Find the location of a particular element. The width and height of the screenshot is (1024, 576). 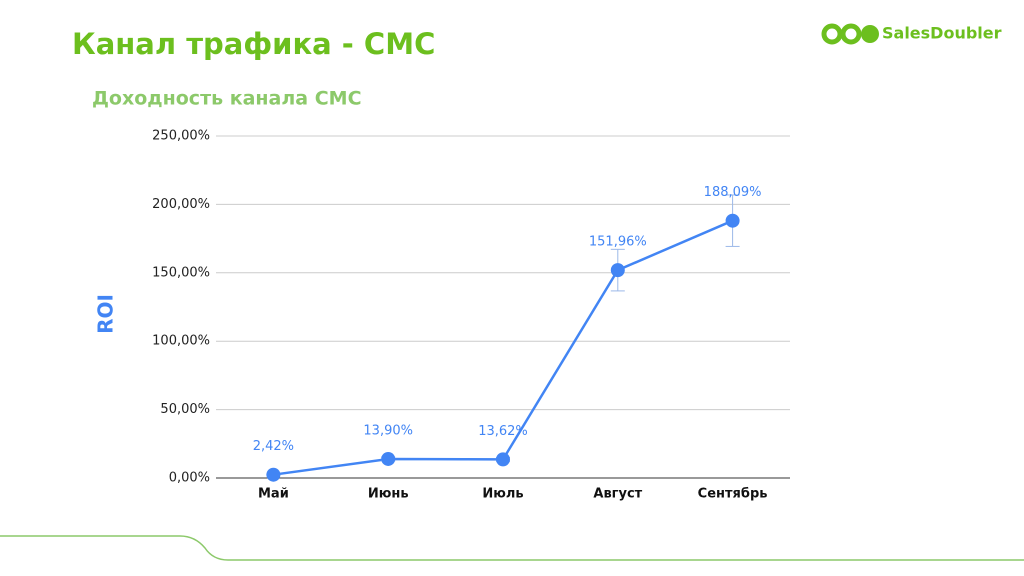

decor-line is located at coordinates (512, 548).